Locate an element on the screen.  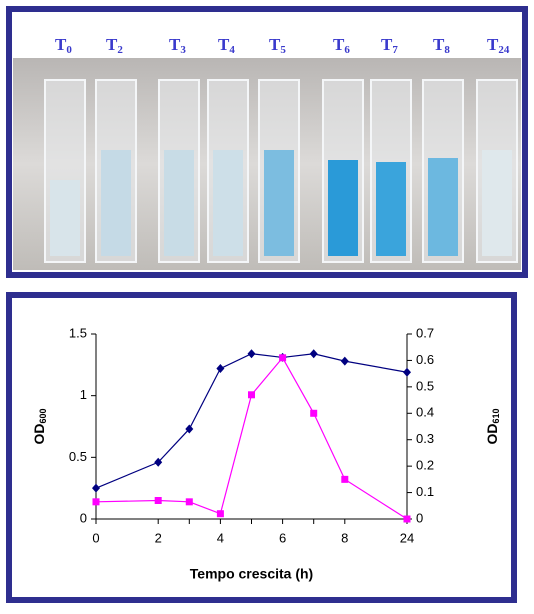
photo-label: T6 is located at coordinates (341, 45).